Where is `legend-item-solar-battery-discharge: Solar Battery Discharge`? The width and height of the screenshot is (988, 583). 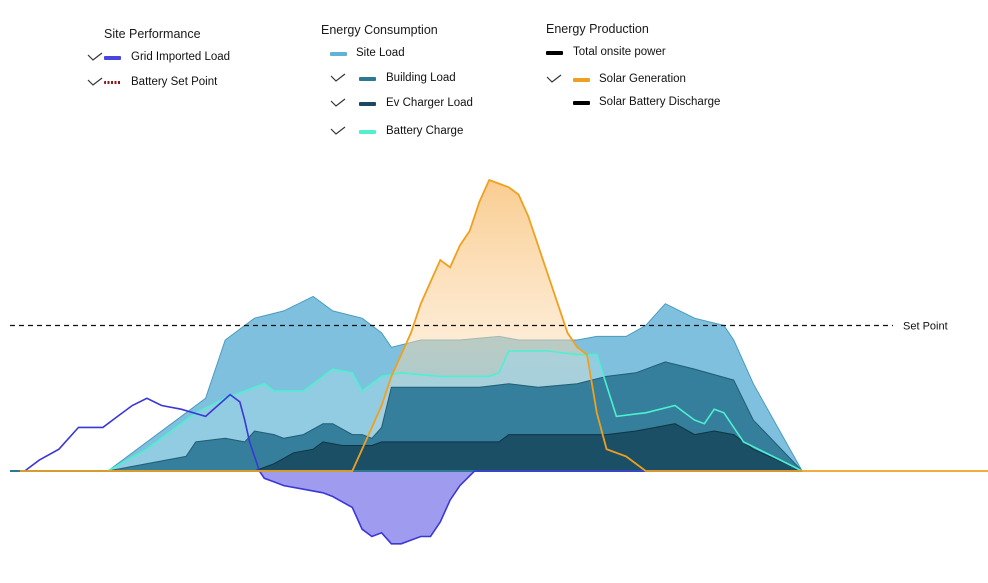
legend-item-solar-battery-discharge: Solar Battery Discharge is located at coordinates (633, 108).